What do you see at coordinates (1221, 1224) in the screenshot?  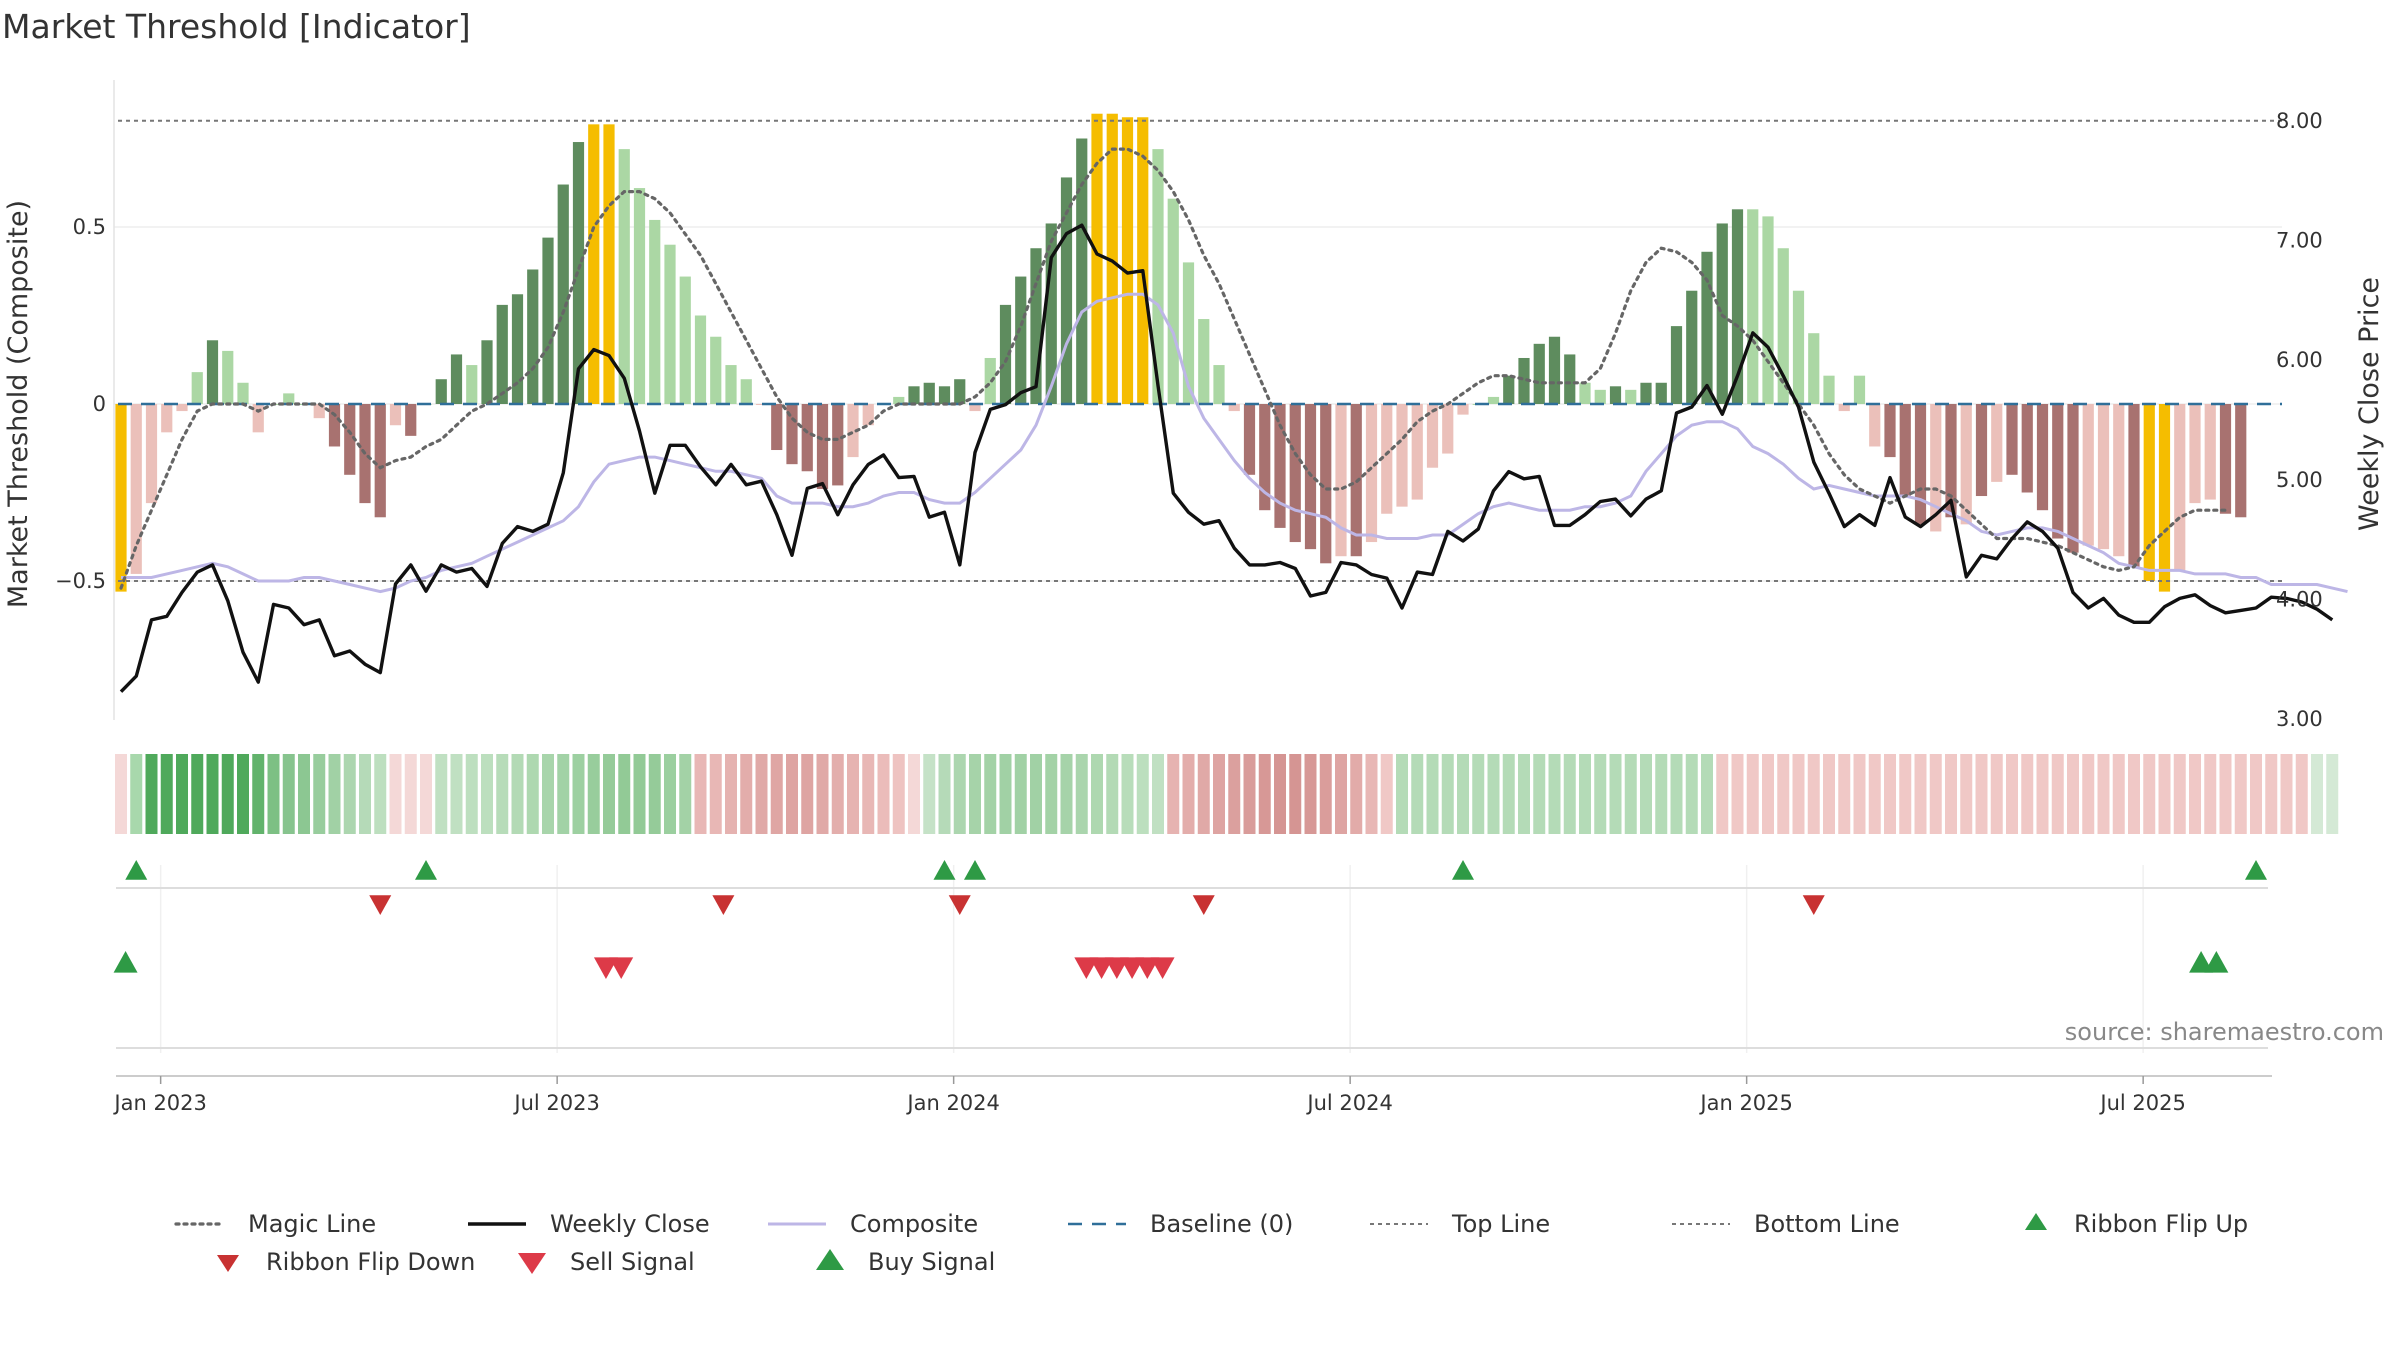 I see `legend-label: Baseline (0)` at bounding box center [1221, 1224].